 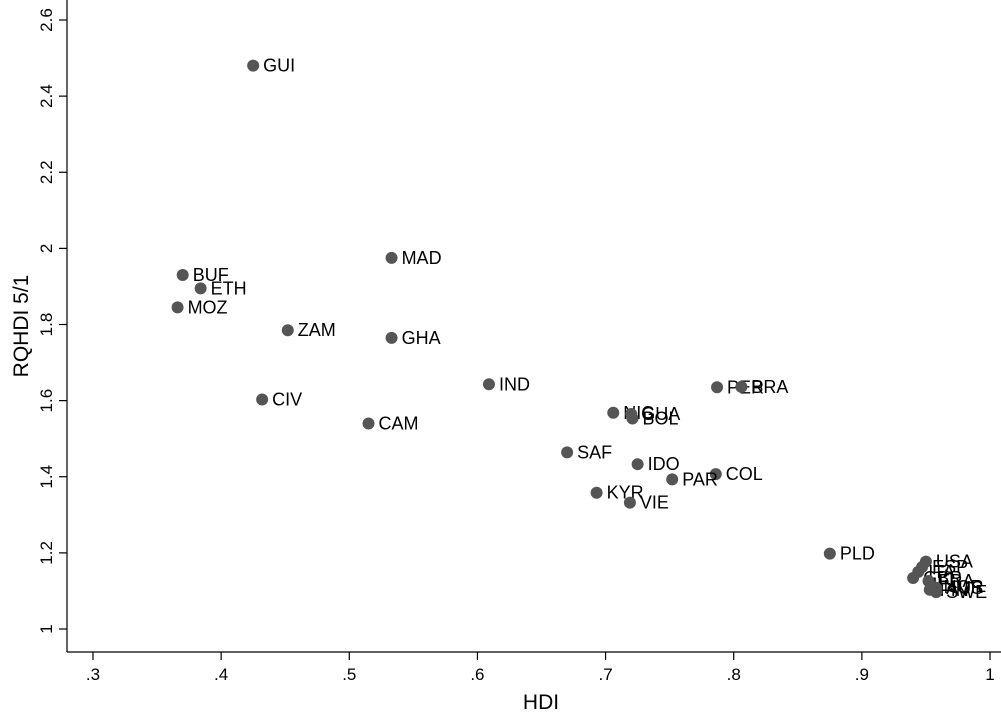 I want to click on point-swe, so click(x=936, y=592).